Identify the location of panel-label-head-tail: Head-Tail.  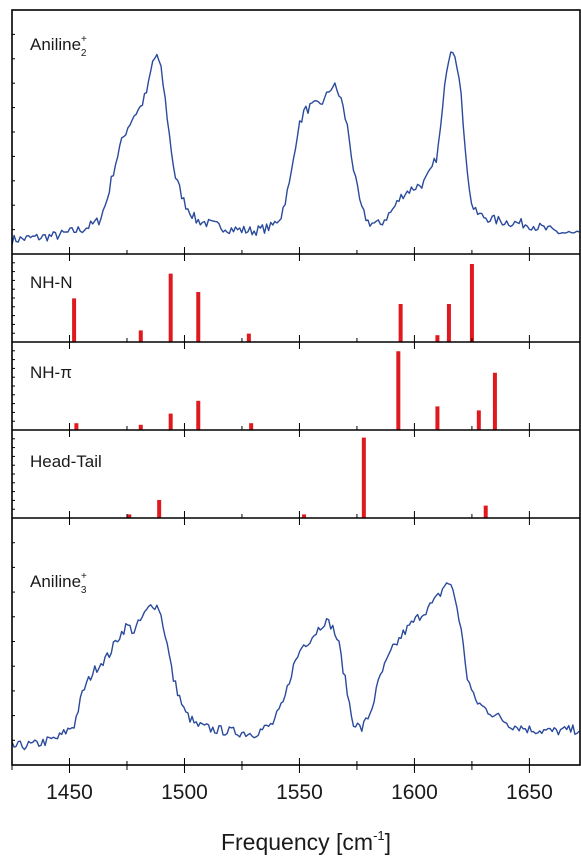
(66, 461).